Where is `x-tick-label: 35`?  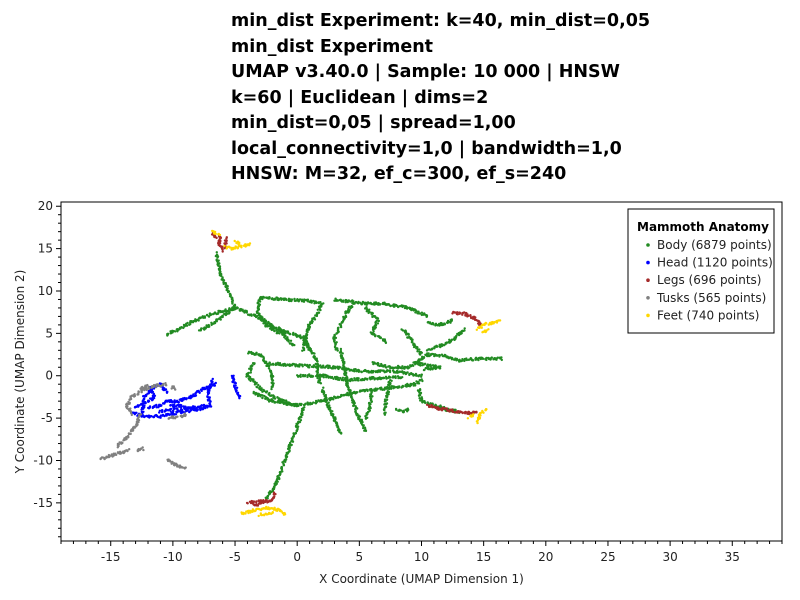 x-tick-label: 35 is located at coordinates (732, 557).